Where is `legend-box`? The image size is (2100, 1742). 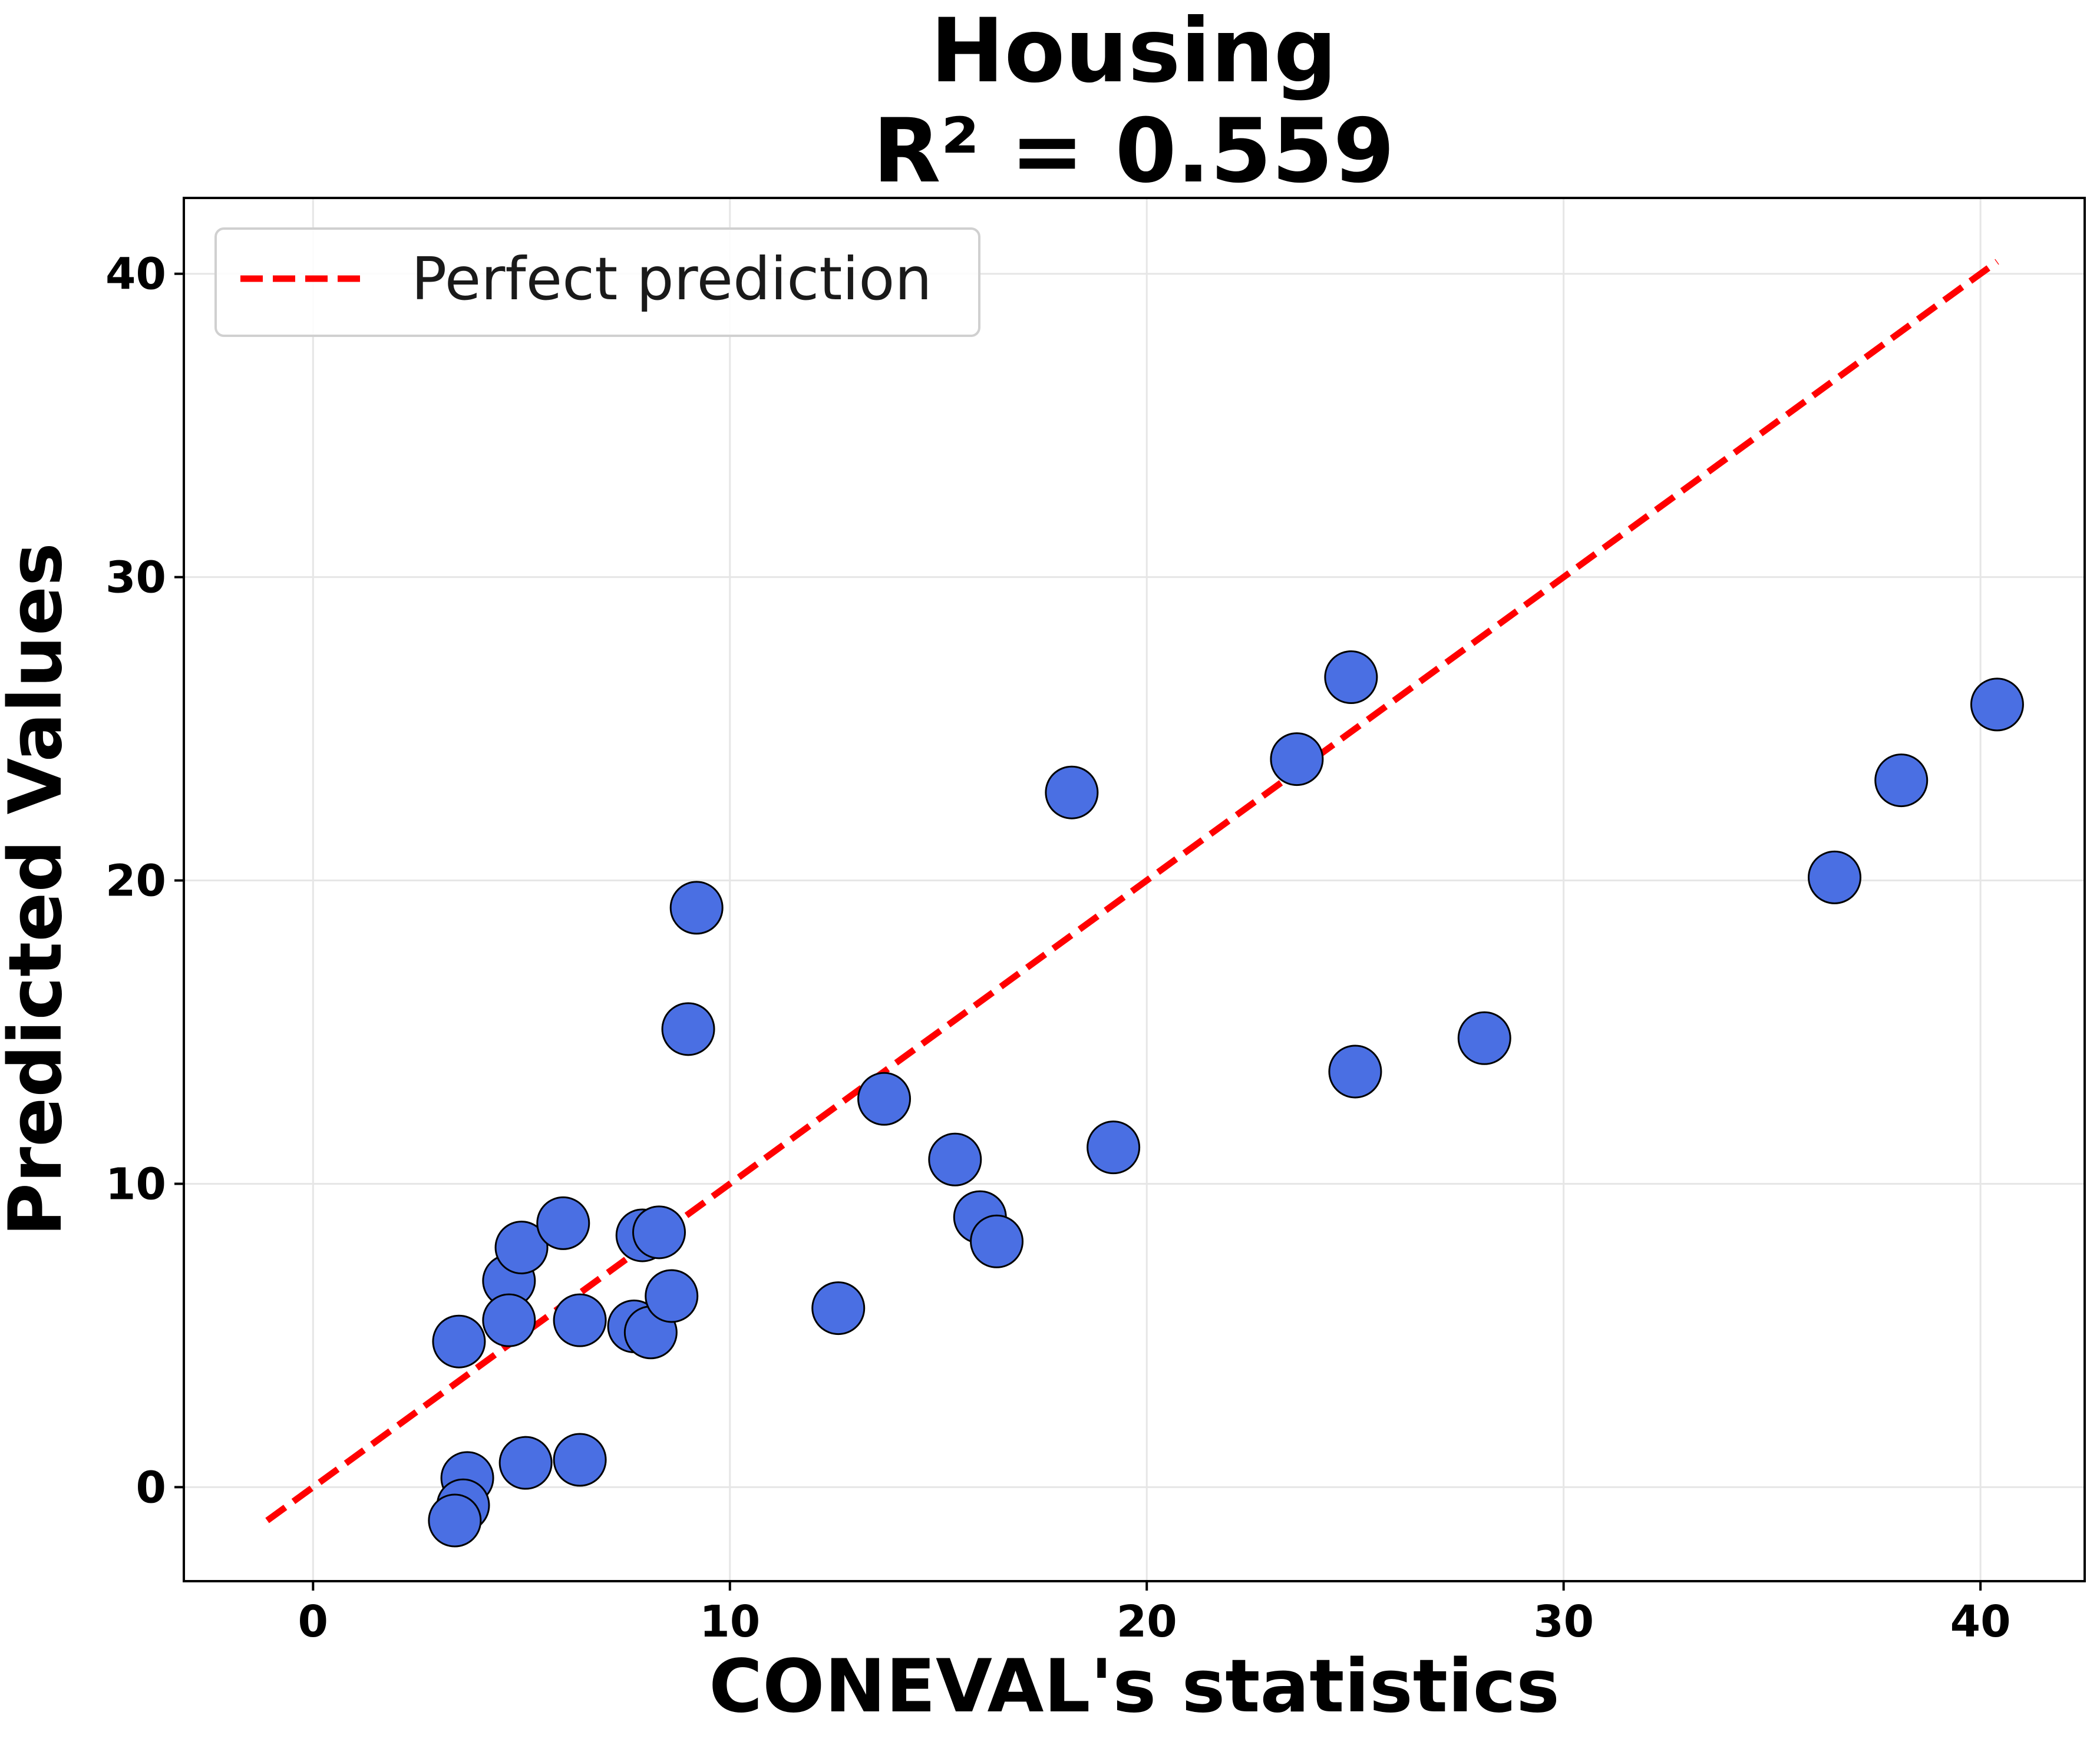 legend-box is located at coordinates (597, 282).